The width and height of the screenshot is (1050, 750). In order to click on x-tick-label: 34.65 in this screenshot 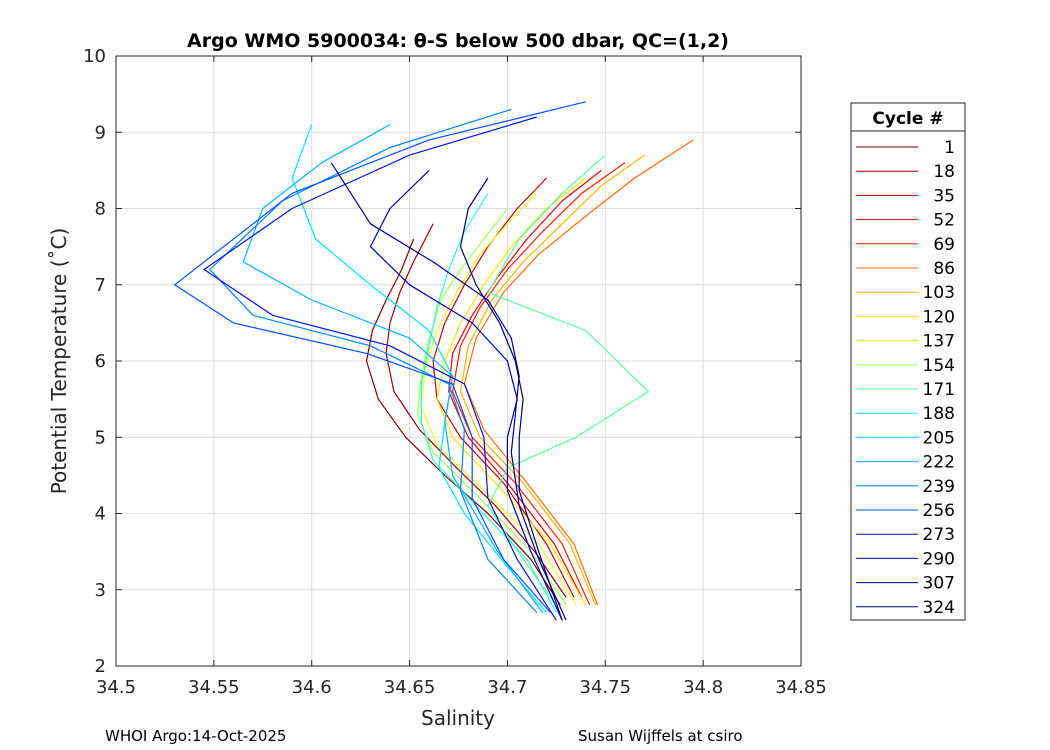, I will do `click(410, 687)`.